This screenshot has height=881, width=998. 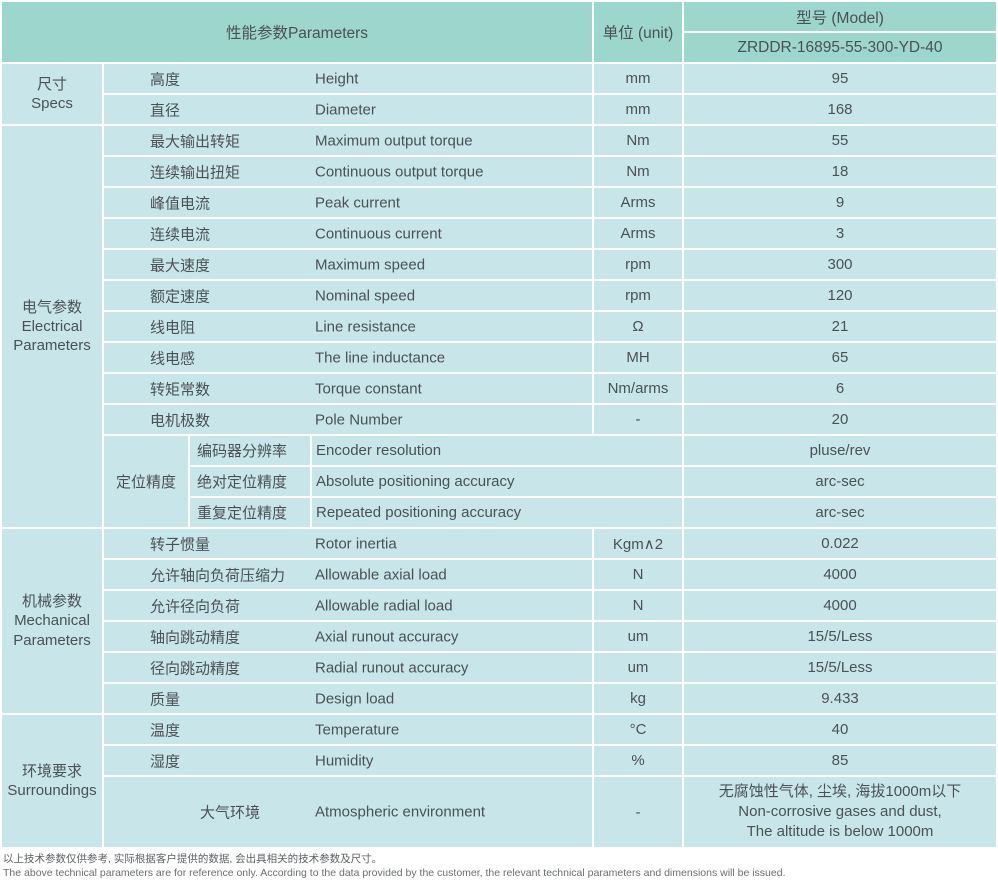 I want to click on row-line-inductance: 线电感 The line inductance MH 65, so click(x=500, y=357).